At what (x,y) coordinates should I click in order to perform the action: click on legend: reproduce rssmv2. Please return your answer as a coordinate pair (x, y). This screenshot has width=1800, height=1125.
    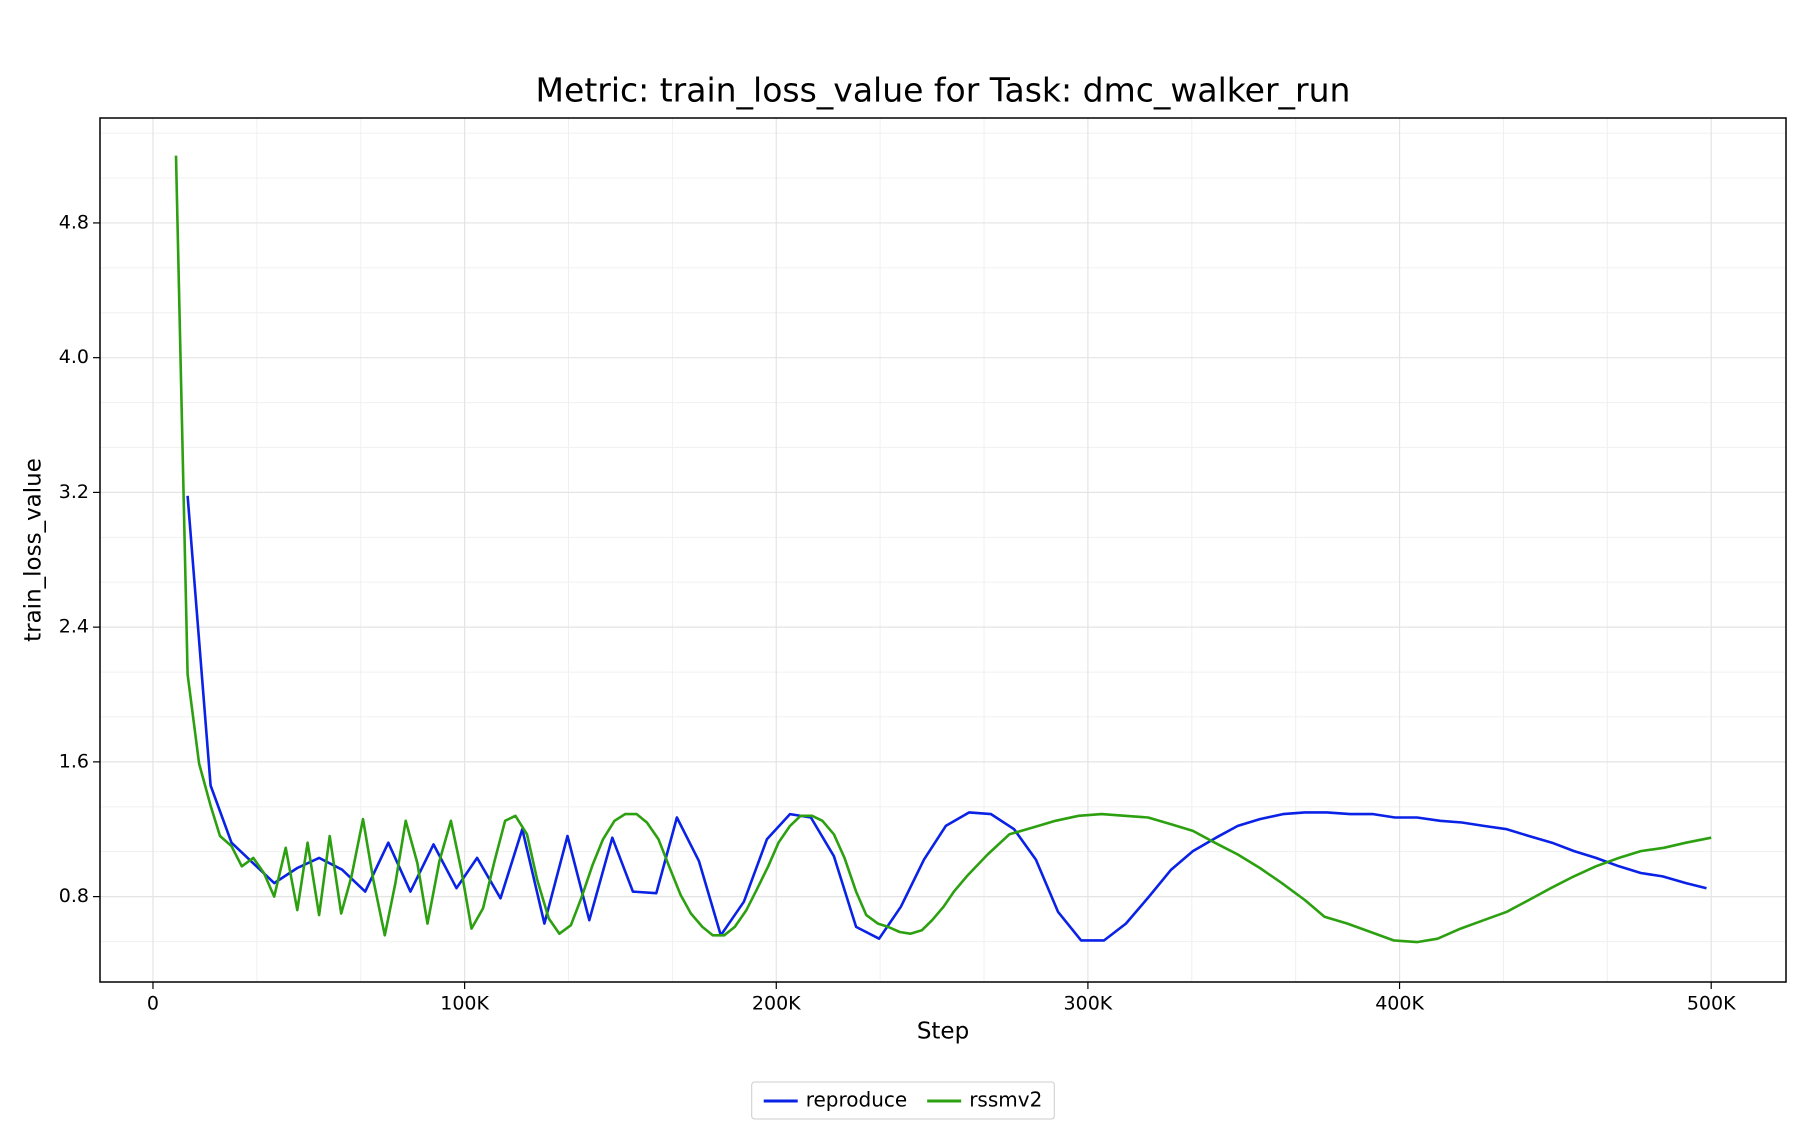
    Looking at the image, I should click on (903, 1100).